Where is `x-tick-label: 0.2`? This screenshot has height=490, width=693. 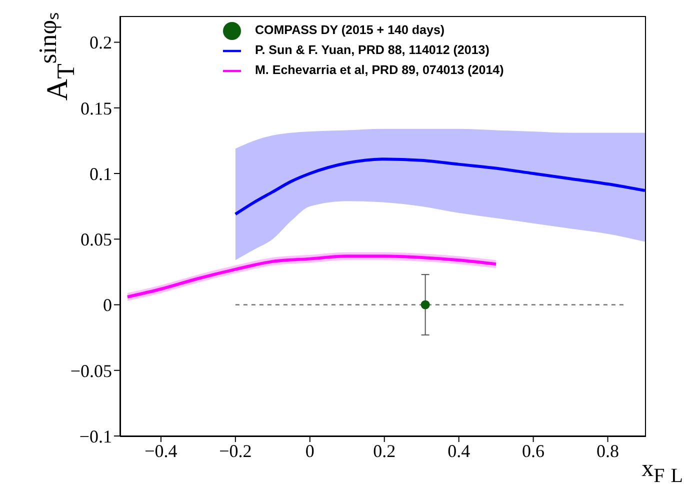
x-tick-label: 0.2 is located at coordinates (384, 450).